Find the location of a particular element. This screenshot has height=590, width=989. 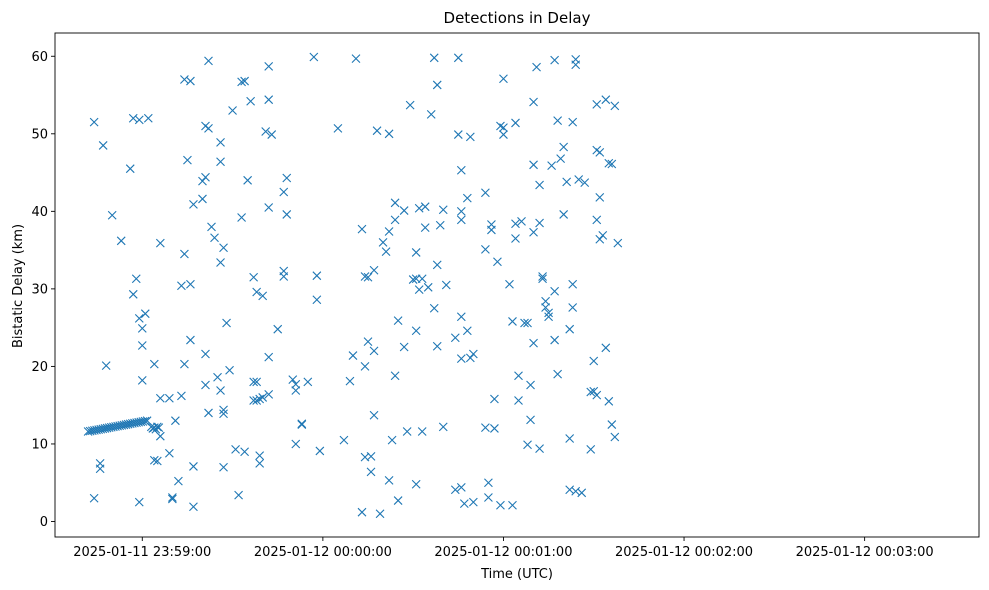

y-tick-label-5: 50 is located at coordinates (39, 134).